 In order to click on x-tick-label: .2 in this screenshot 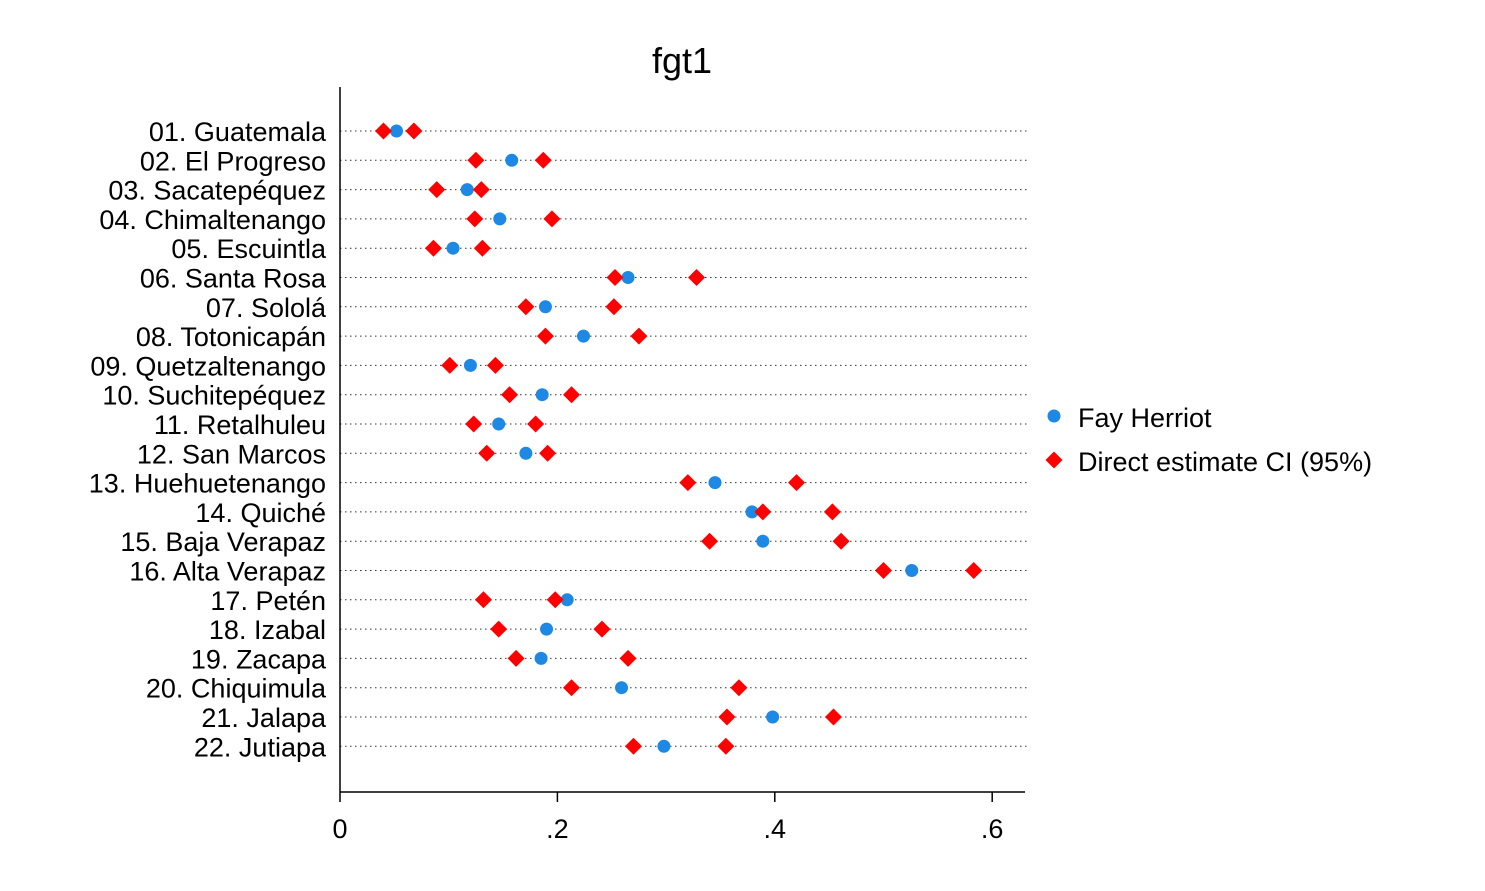, I will do `click(557, 829)`.